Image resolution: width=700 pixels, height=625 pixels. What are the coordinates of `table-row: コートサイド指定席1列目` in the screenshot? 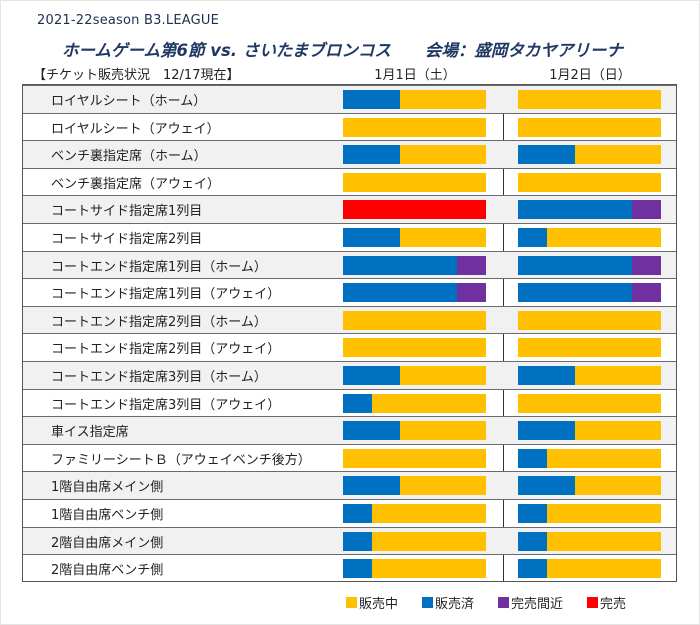 It's located at (349, 209).